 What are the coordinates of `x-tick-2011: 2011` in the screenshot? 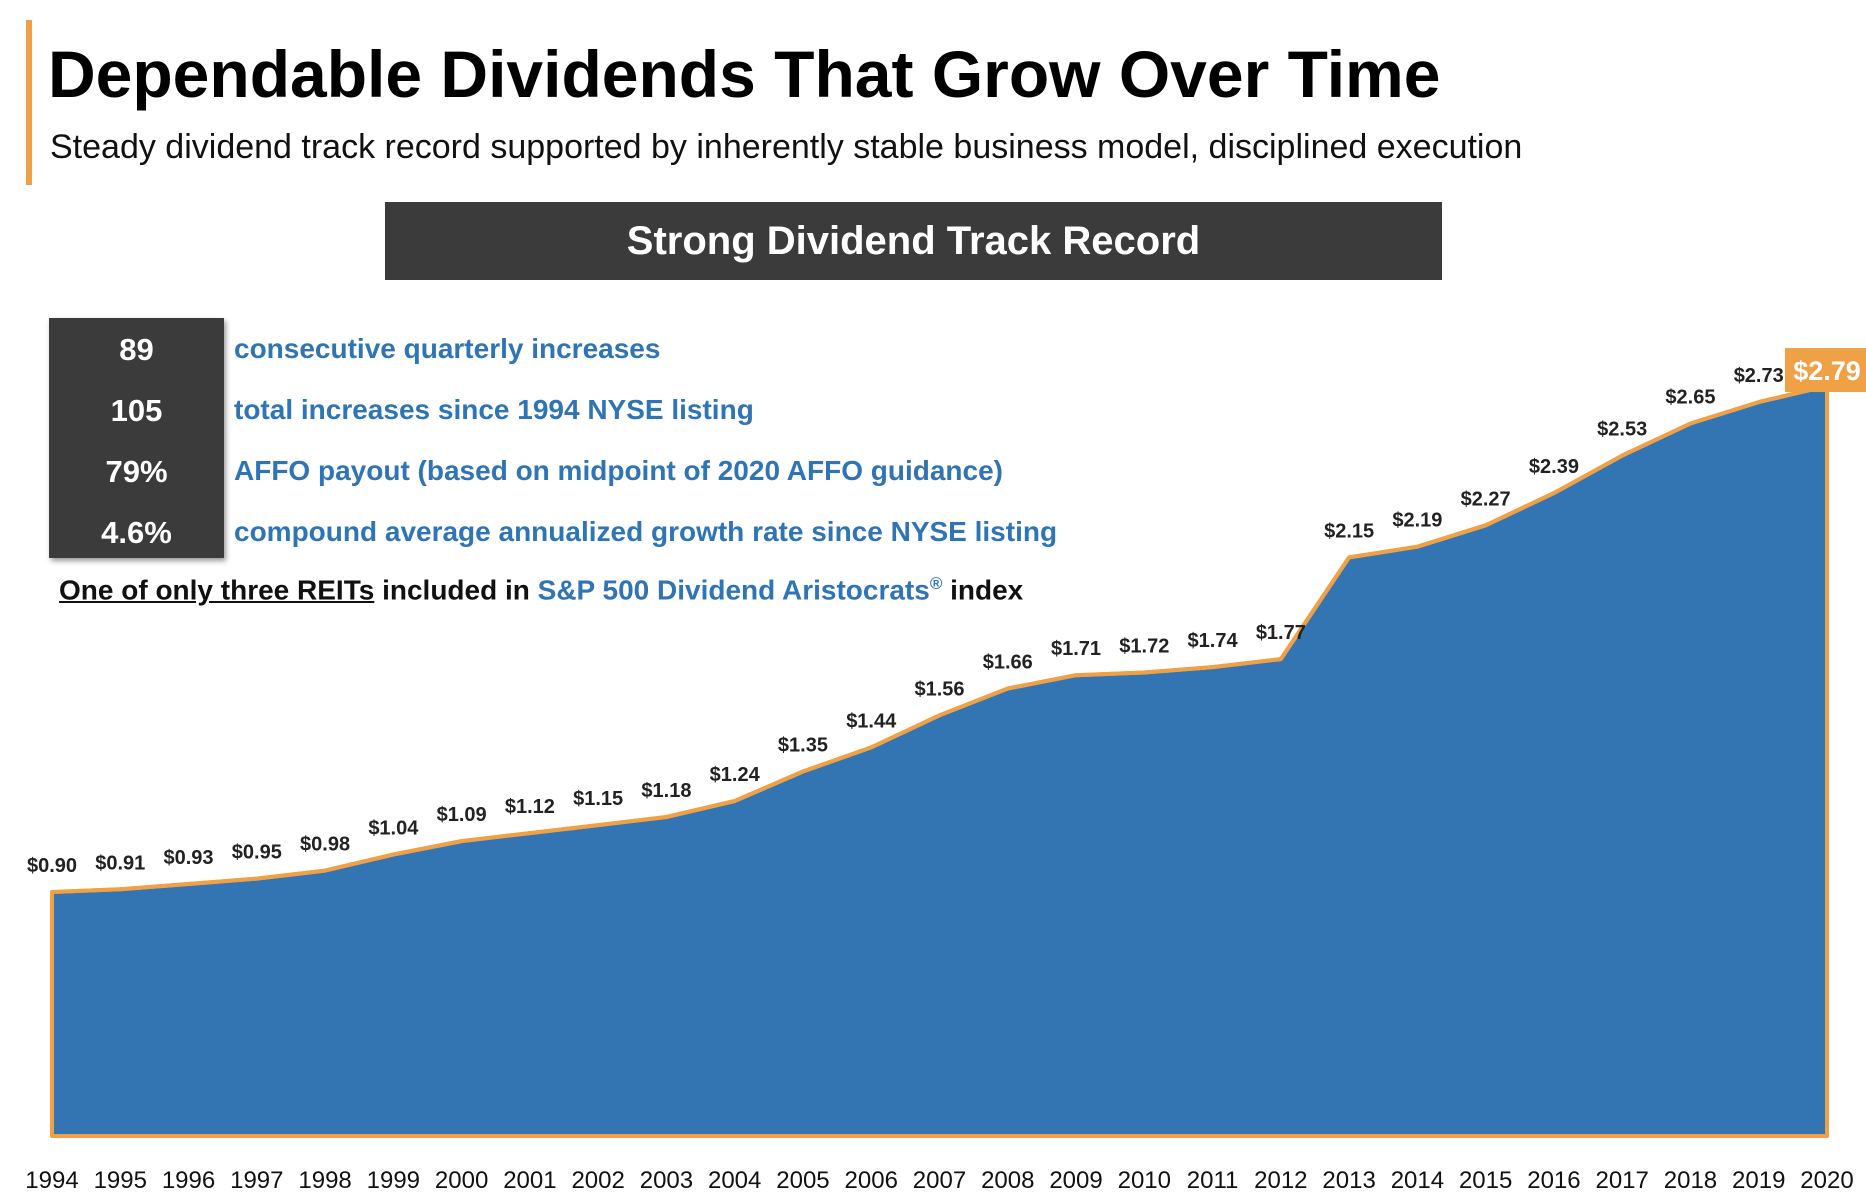 It's located at (1213, 1180).